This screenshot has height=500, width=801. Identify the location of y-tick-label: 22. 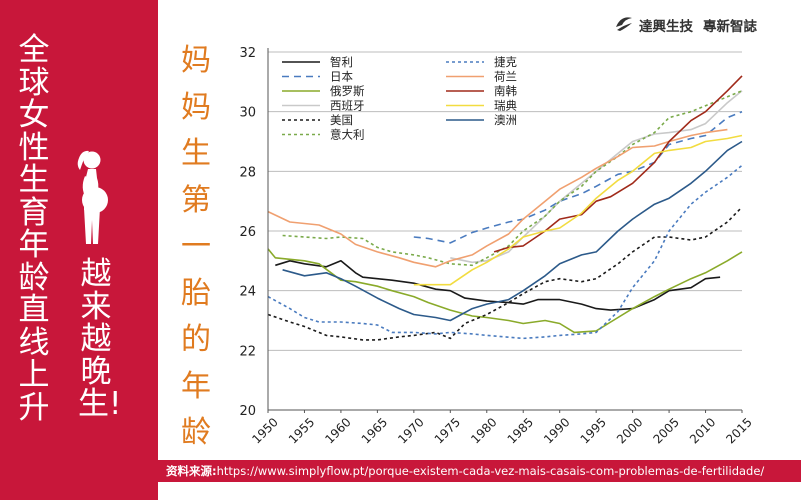
(247, 351).